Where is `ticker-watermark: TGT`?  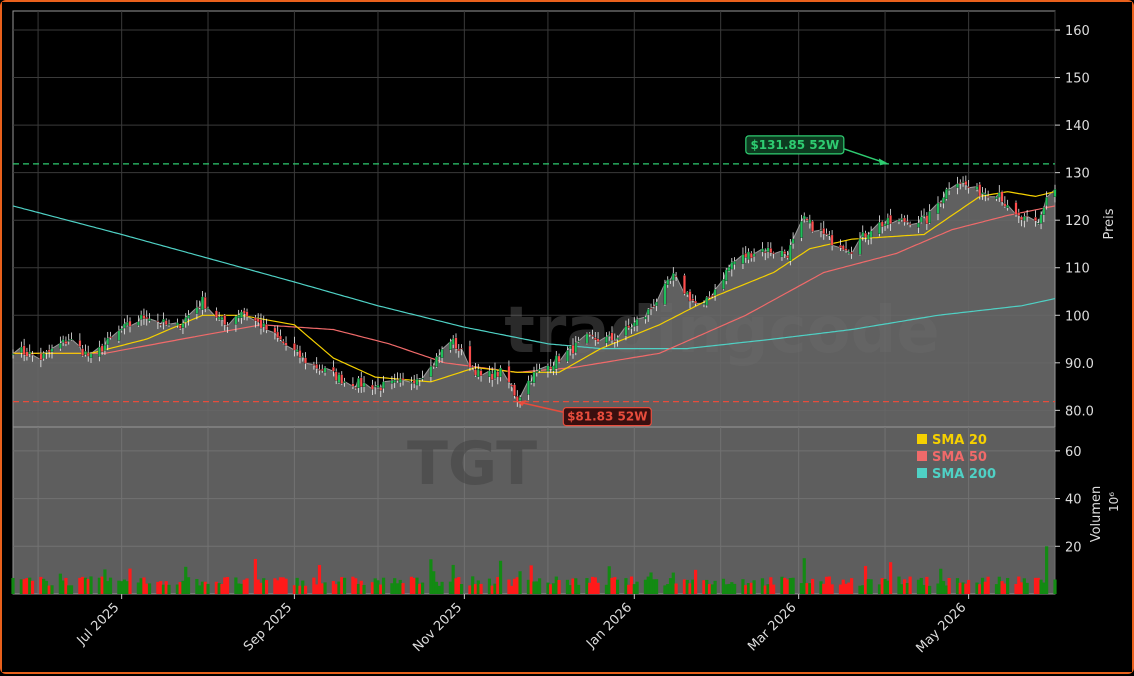
ticker-watermark: TGT is located at coordinates (472, 464).